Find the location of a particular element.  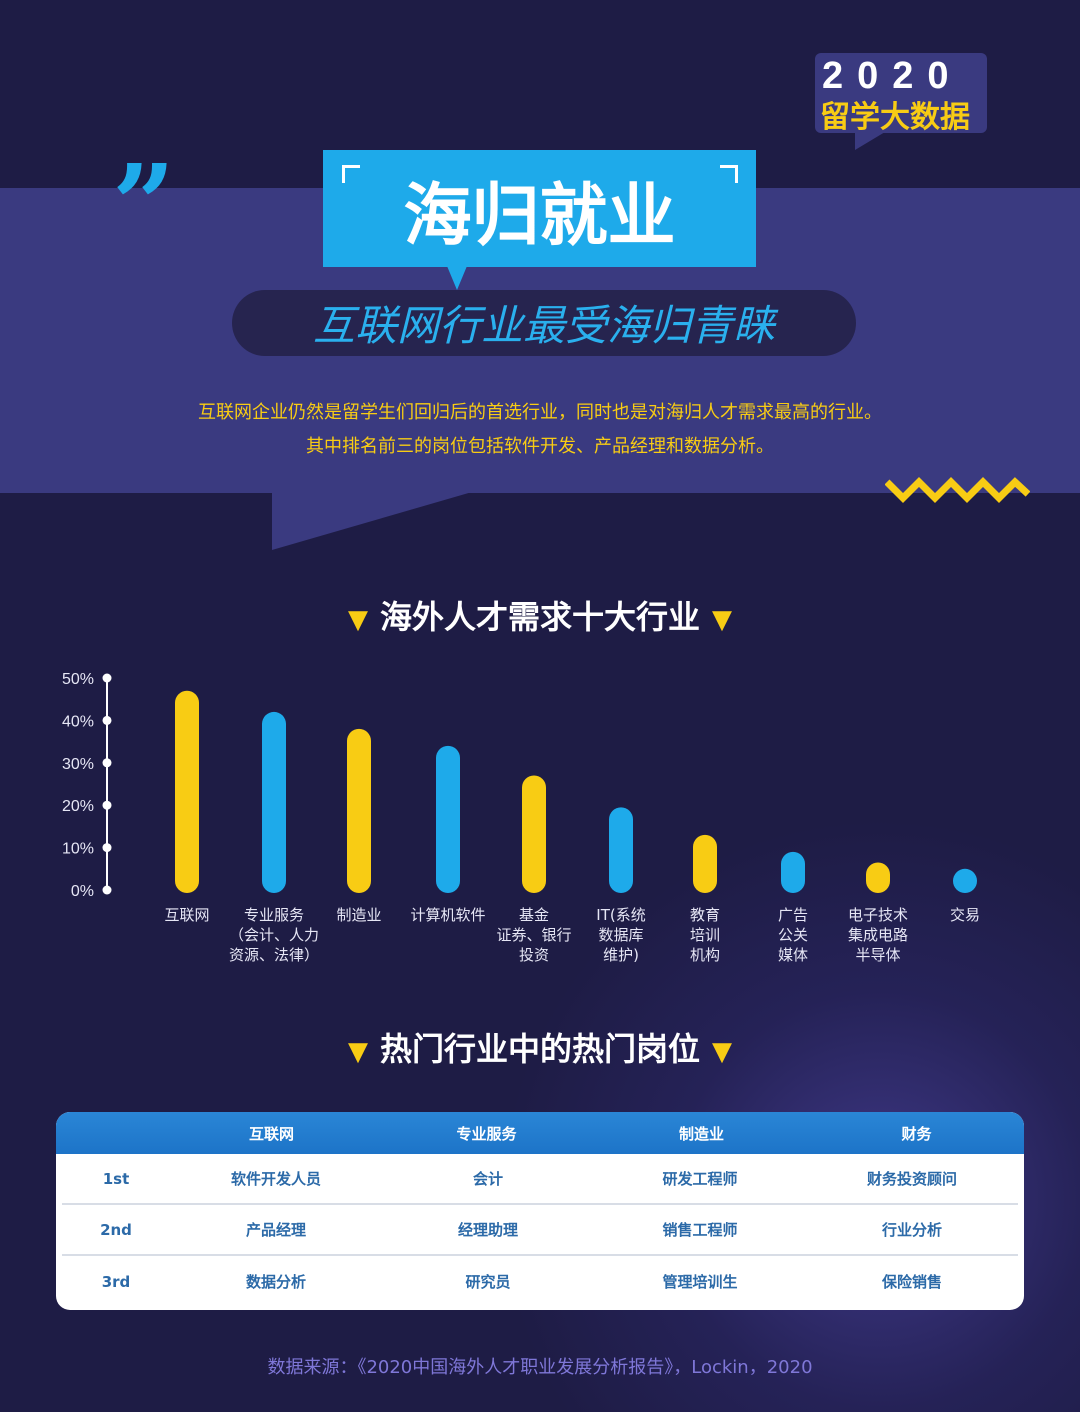

table-cell: 财务投资顾问 is located at coordinates (911, 1179).